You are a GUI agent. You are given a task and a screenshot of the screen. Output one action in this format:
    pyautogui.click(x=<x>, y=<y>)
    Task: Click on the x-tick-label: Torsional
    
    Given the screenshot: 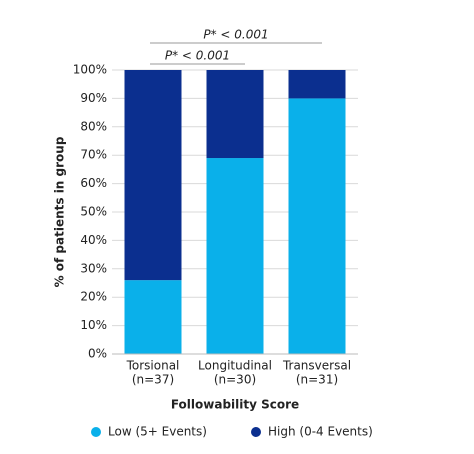 What is the action you would take?
    pyautogui.click(x=153, y=366)
    